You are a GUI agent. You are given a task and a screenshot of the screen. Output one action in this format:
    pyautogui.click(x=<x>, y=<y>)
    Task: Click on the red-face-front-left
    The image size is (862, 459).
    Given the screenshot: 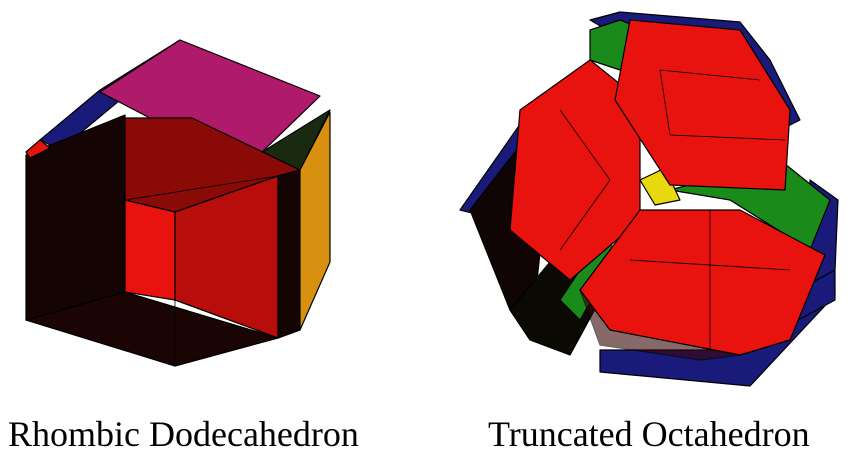 What is the action you would take?
    pyautogui.click(x=150, y=250)
    